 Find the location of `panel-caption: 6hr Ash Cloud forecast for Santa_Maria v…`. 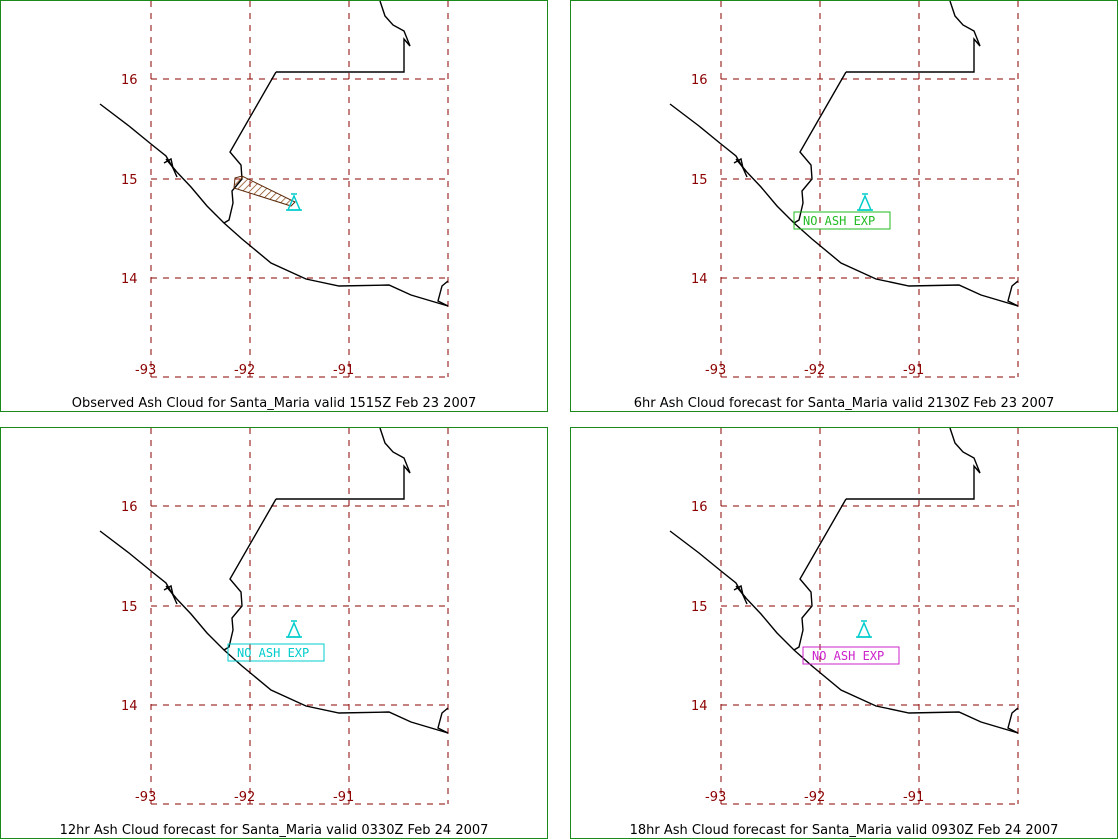

panel-caption: 6hr Ash Cloud forecast for Santa_Maria v… is located at coordinates (844, 403).